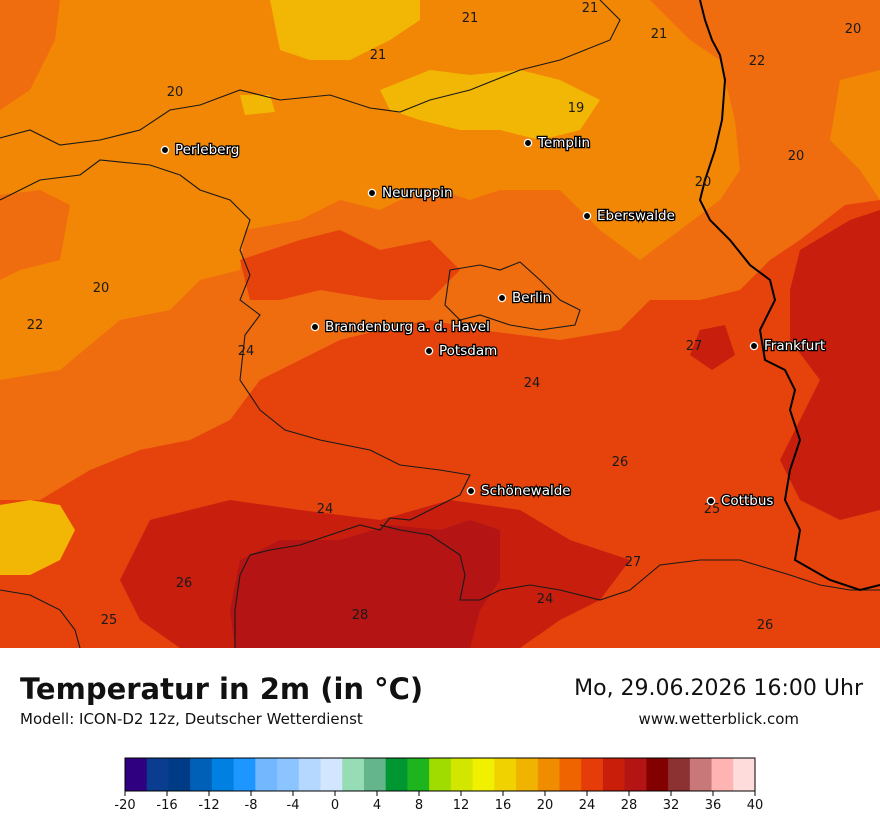 The image size is (880, 830). Describe the element at coordinates (407, 327) in the screenshot. I see `city-label: Brandenburg a. d. Havel` at that location.